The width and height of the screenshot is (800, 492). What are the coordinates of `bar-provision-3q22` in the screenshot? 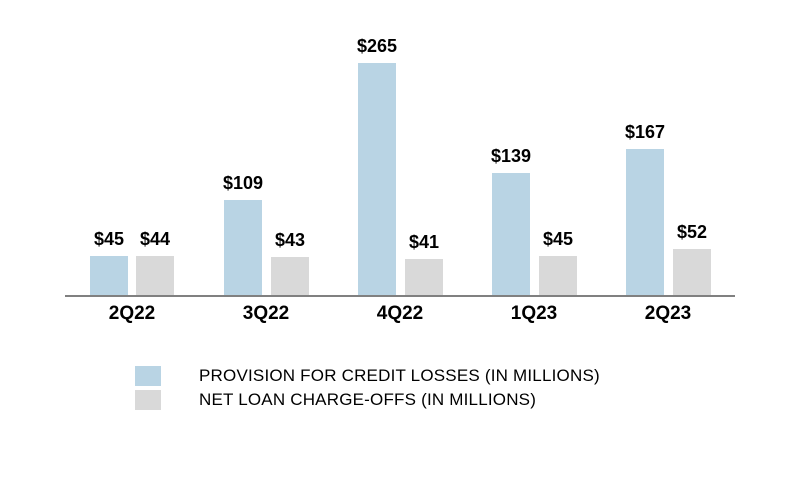 It's located at (242, 247).